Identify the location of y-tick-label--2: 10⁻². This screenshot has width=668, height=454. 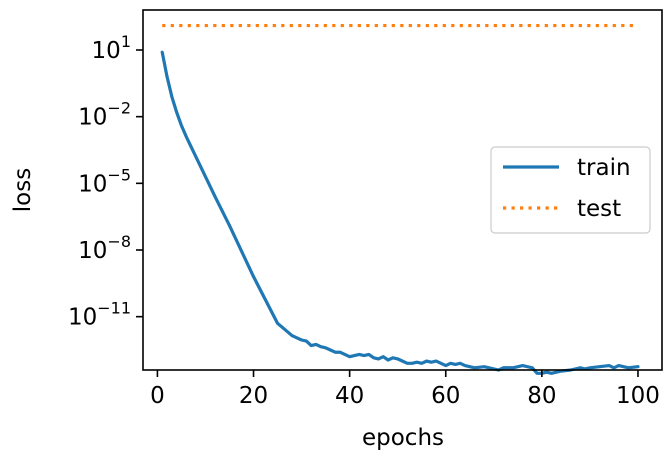
(104, 115).